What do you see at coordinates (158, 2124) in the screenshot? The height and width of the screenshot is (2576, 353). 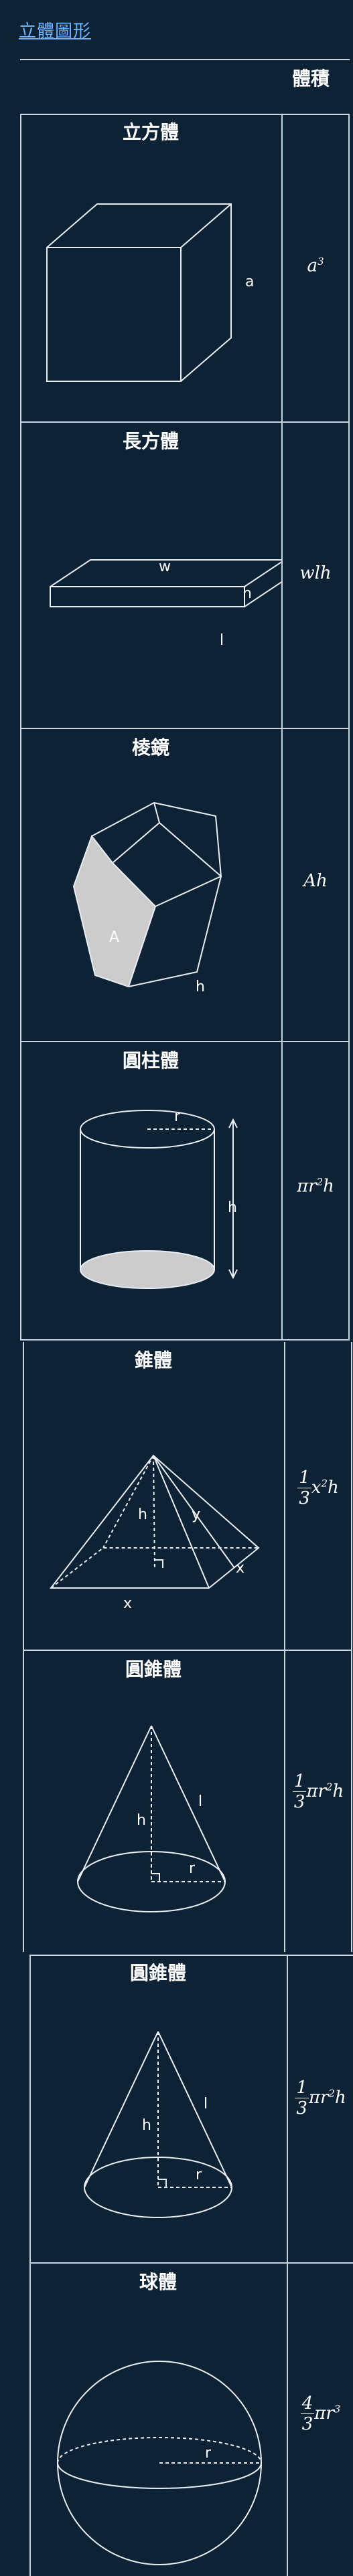 I see `cone-figure-2: h l r` at bounding box center [158, 2124].